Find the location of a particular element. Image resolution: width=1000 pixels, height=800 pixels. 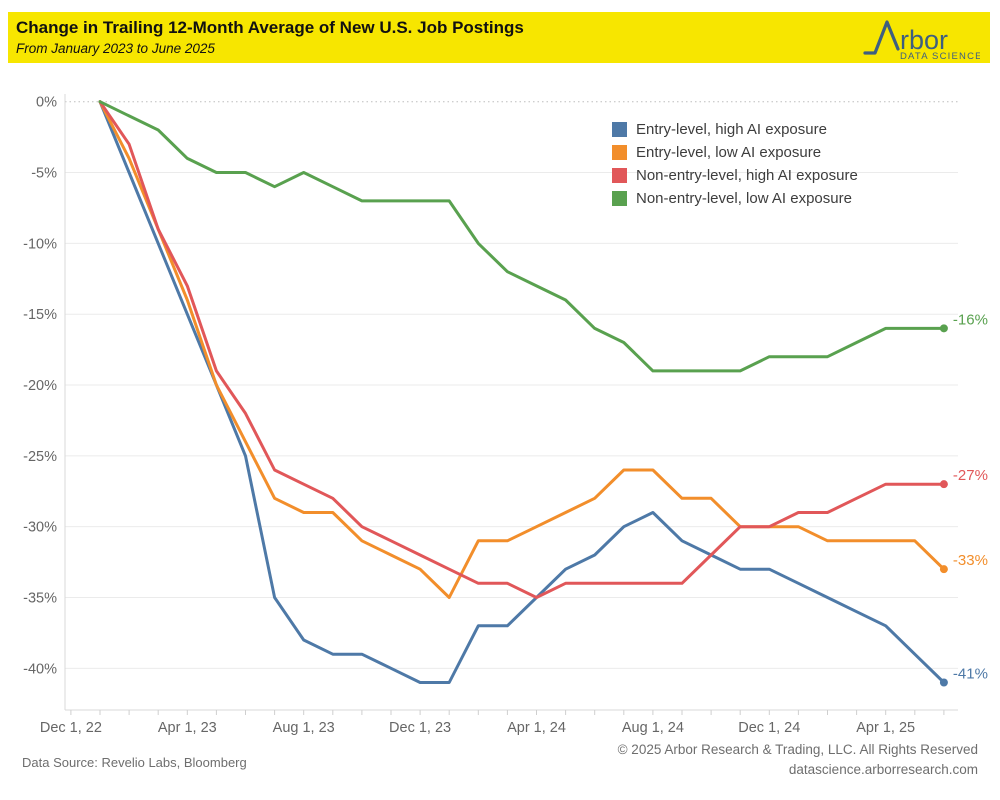

y-axis-tick-label: 0% is located at coordinates (46, 103).